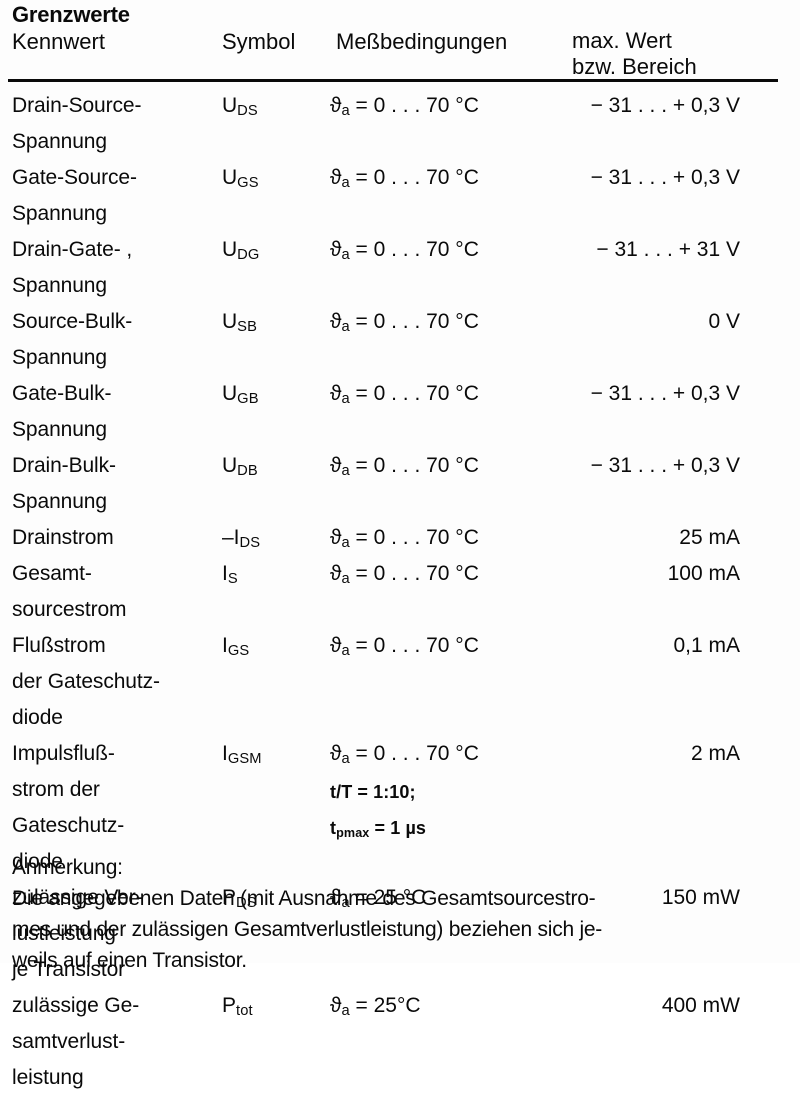 Image resolution: width=800 pixels, height=1096 pixels. I want to click on row-symbol: USB, so click(239, 322).